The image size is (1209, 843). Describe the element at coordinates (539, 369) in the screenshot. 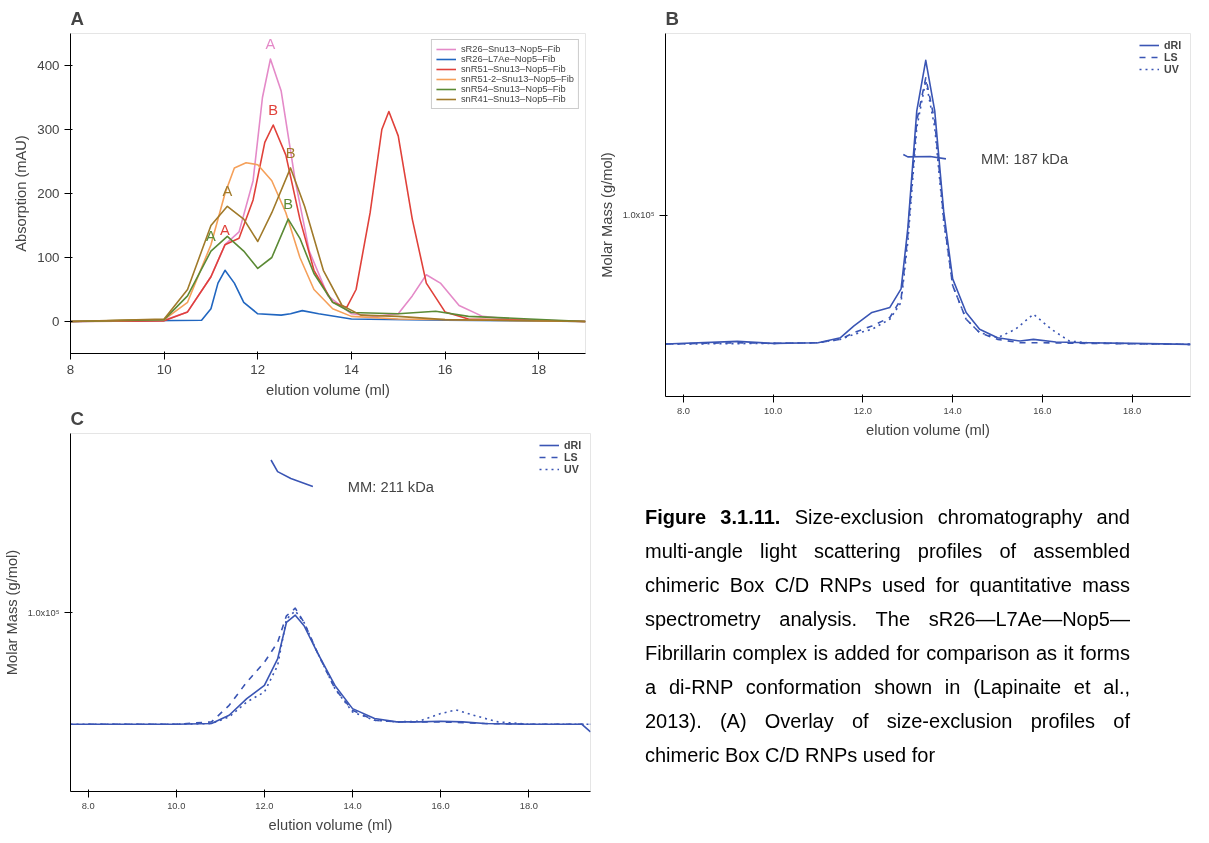

I see `x-tick-label: 18` at that location.